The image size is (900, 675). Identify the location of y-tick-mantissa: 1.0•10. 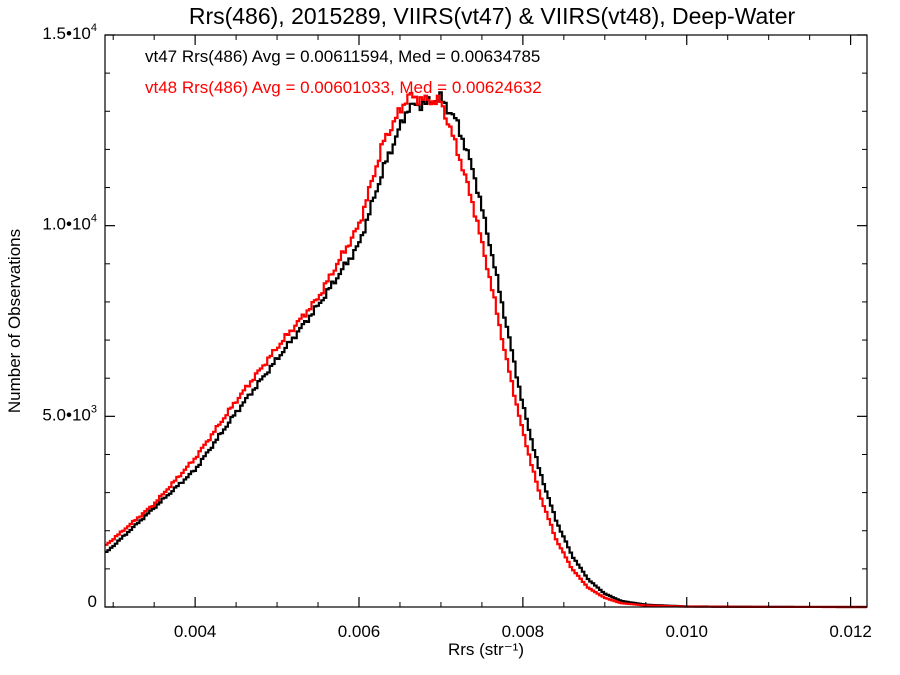
(66, 224).